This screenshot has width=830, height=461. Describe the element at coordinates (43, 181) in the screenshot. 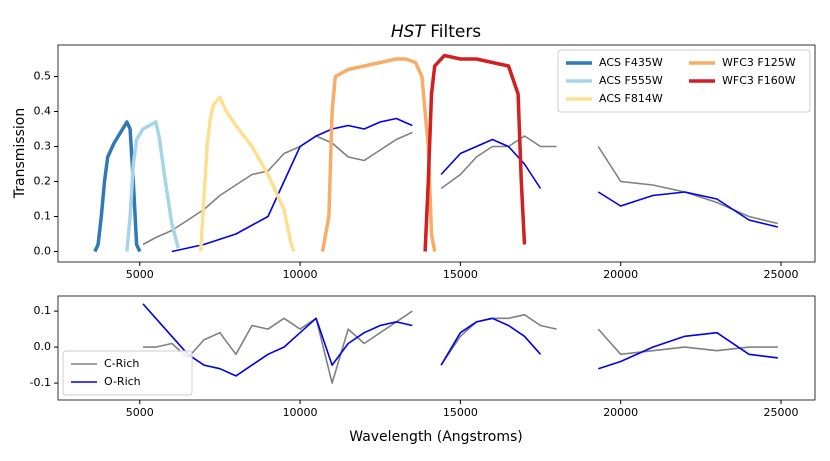

I see `y-tick-label: 0.2` at that location.